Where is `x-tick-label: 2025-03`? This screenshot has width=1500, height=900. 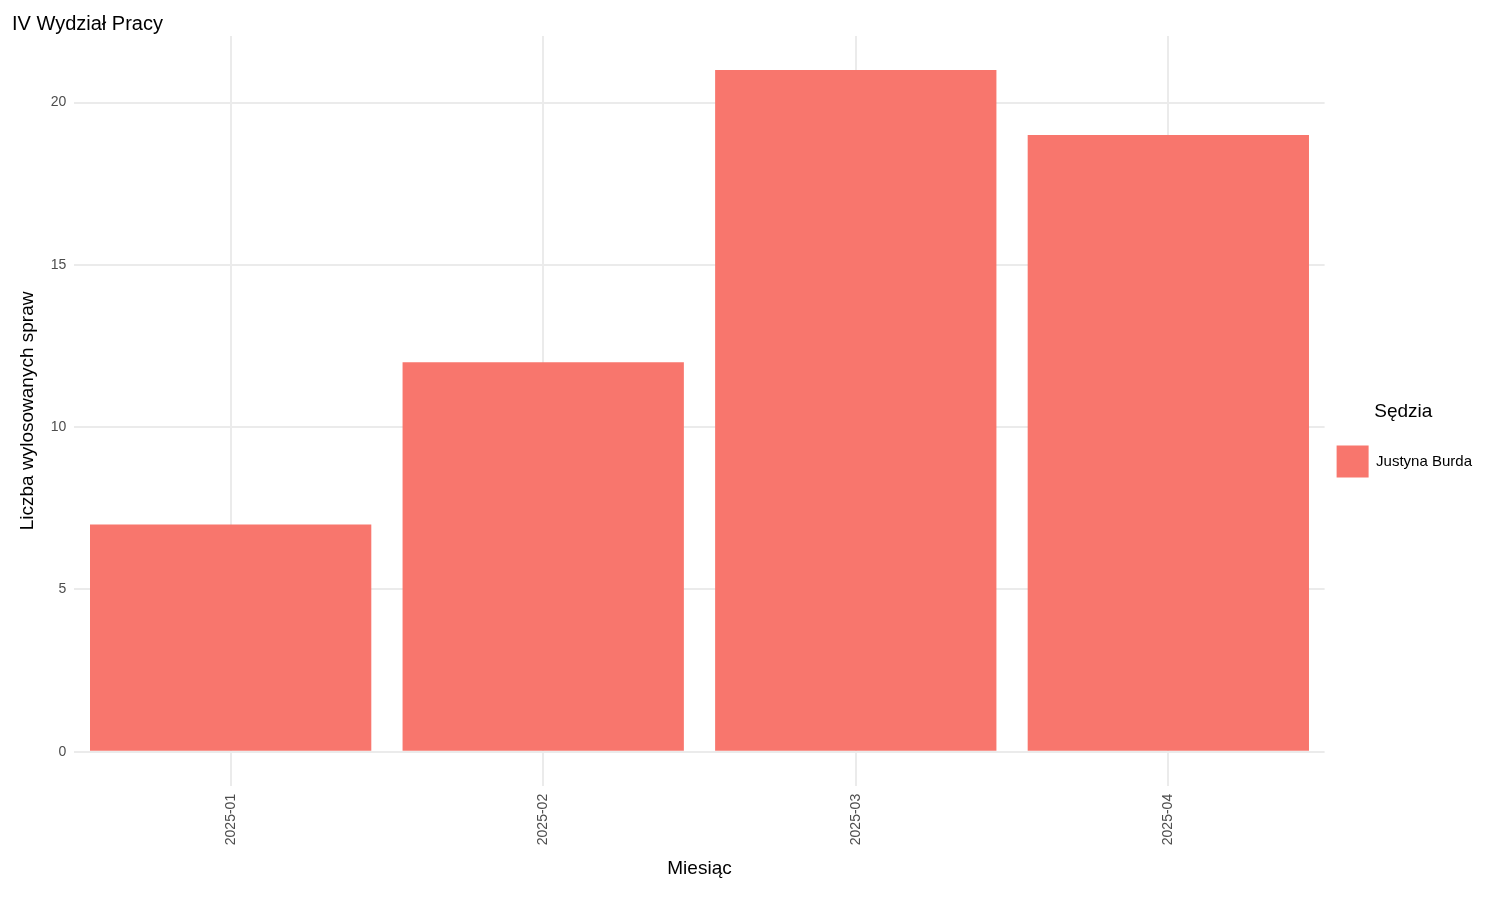 x-tick-label: 2025-03 is located at coordinates (854, 819).